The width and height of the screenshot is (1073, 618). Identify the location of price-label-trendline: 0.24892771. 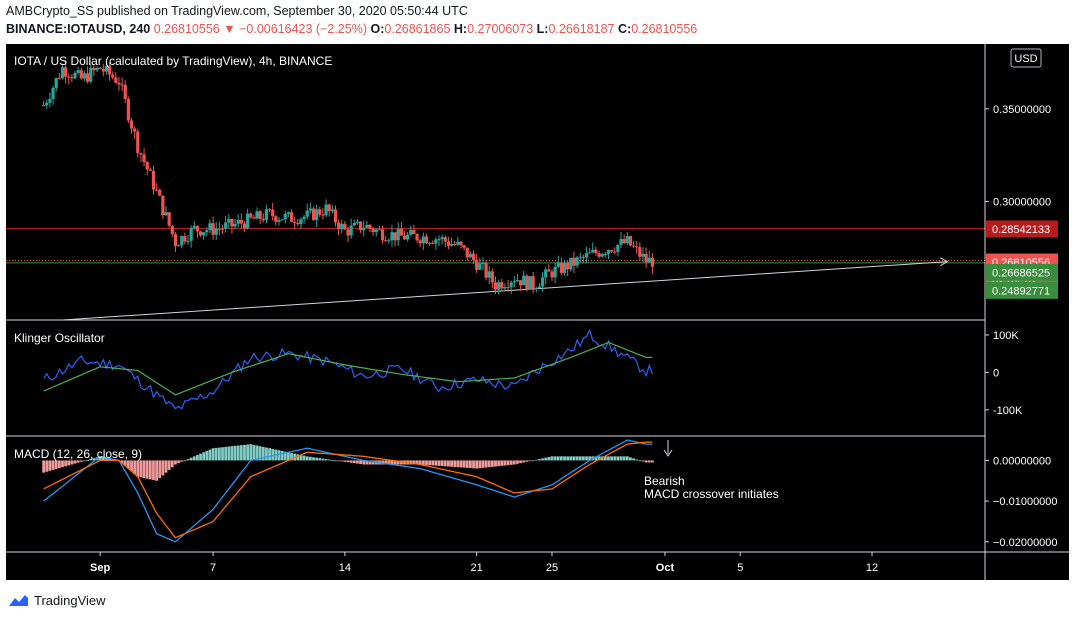
(1021, 291).